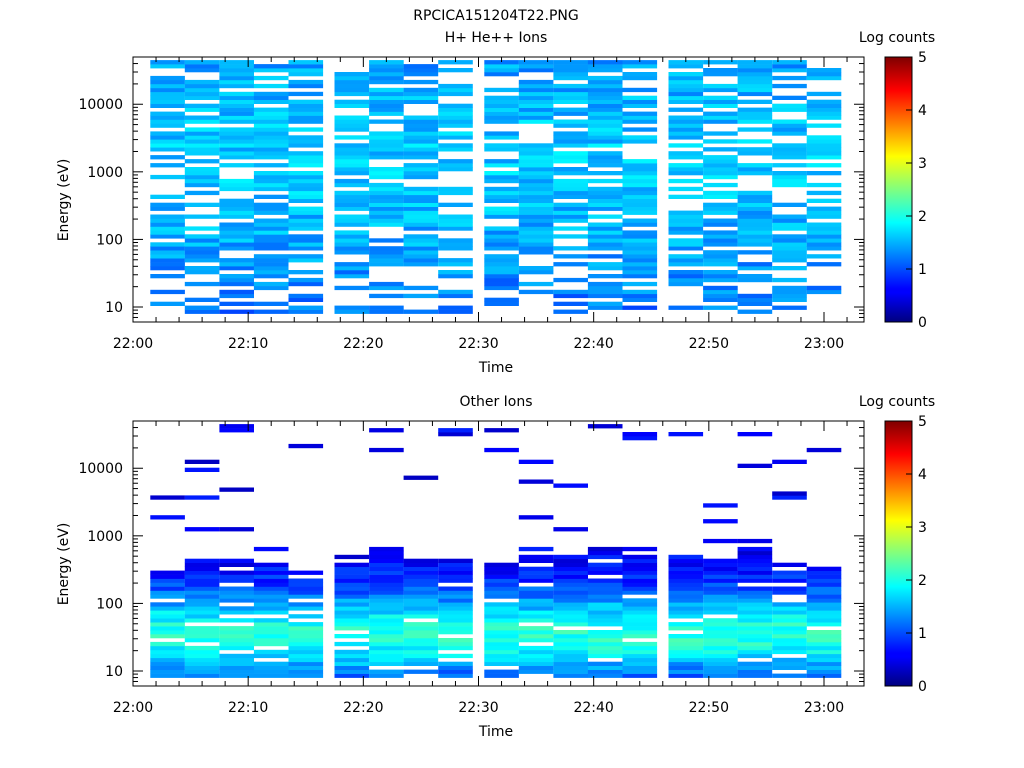 This screenshot has width=1024, height=768. Describe the element at coordinates (824, 344) in the screenshot. I see `x-tick-label: 23:00` at that location.